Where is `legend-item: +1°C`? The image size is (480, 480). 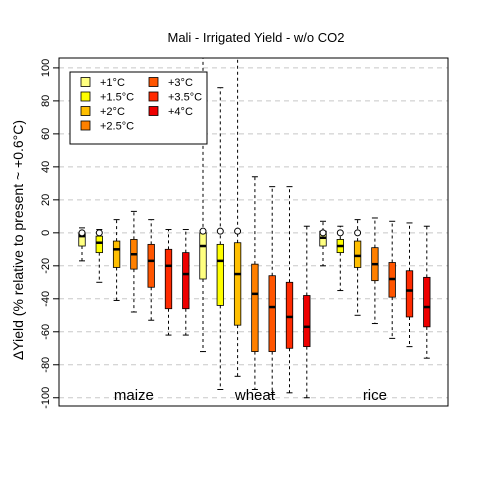
legend-item: +1°C is located at coordinates (102, 83).